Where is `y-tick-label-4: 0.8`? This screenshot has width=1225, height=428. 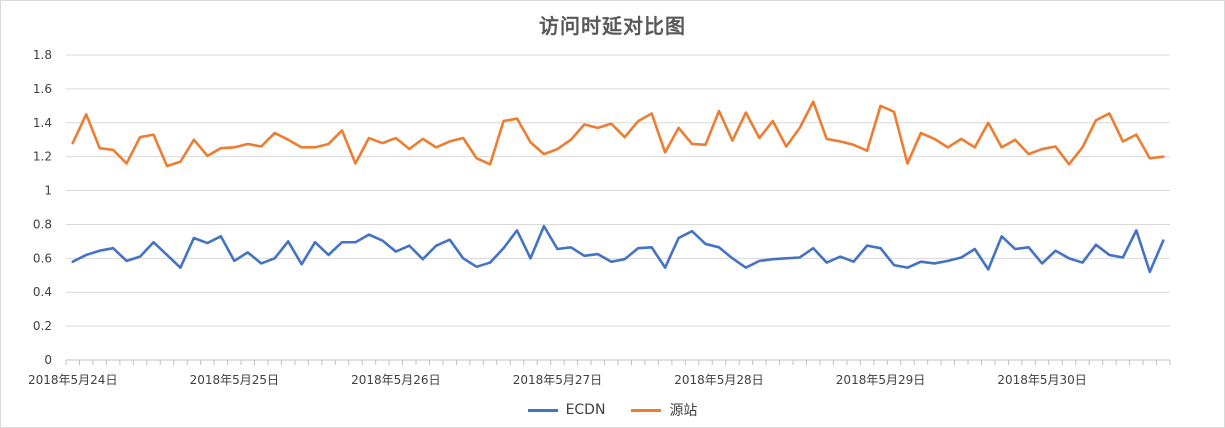
y-tick-label-4: 0.8 is located at coordinates (42, 224).